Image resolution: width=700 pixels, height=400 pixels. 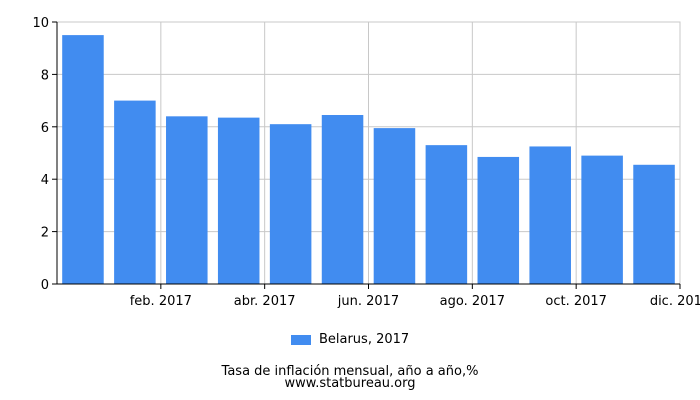 What do you see at coordinates (44, 154) in the screenshot?
I see `y-axis-ticks: 0 2 4 6 8 10` at bounding box center [44, 154].